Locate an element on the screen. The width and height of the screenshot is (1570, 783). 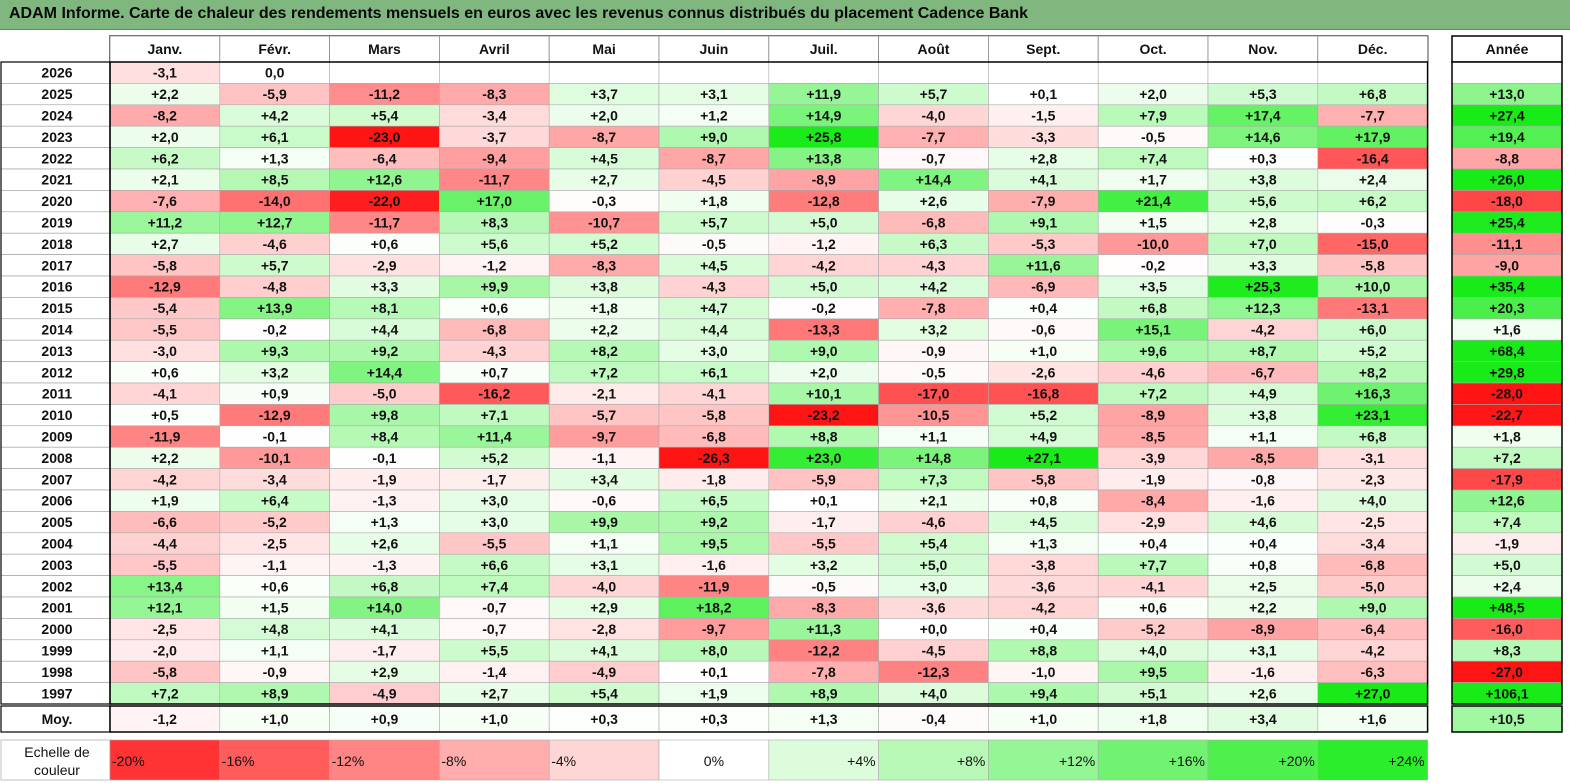
cell-value-label: +8,4 is located at coordinates (385, 437).